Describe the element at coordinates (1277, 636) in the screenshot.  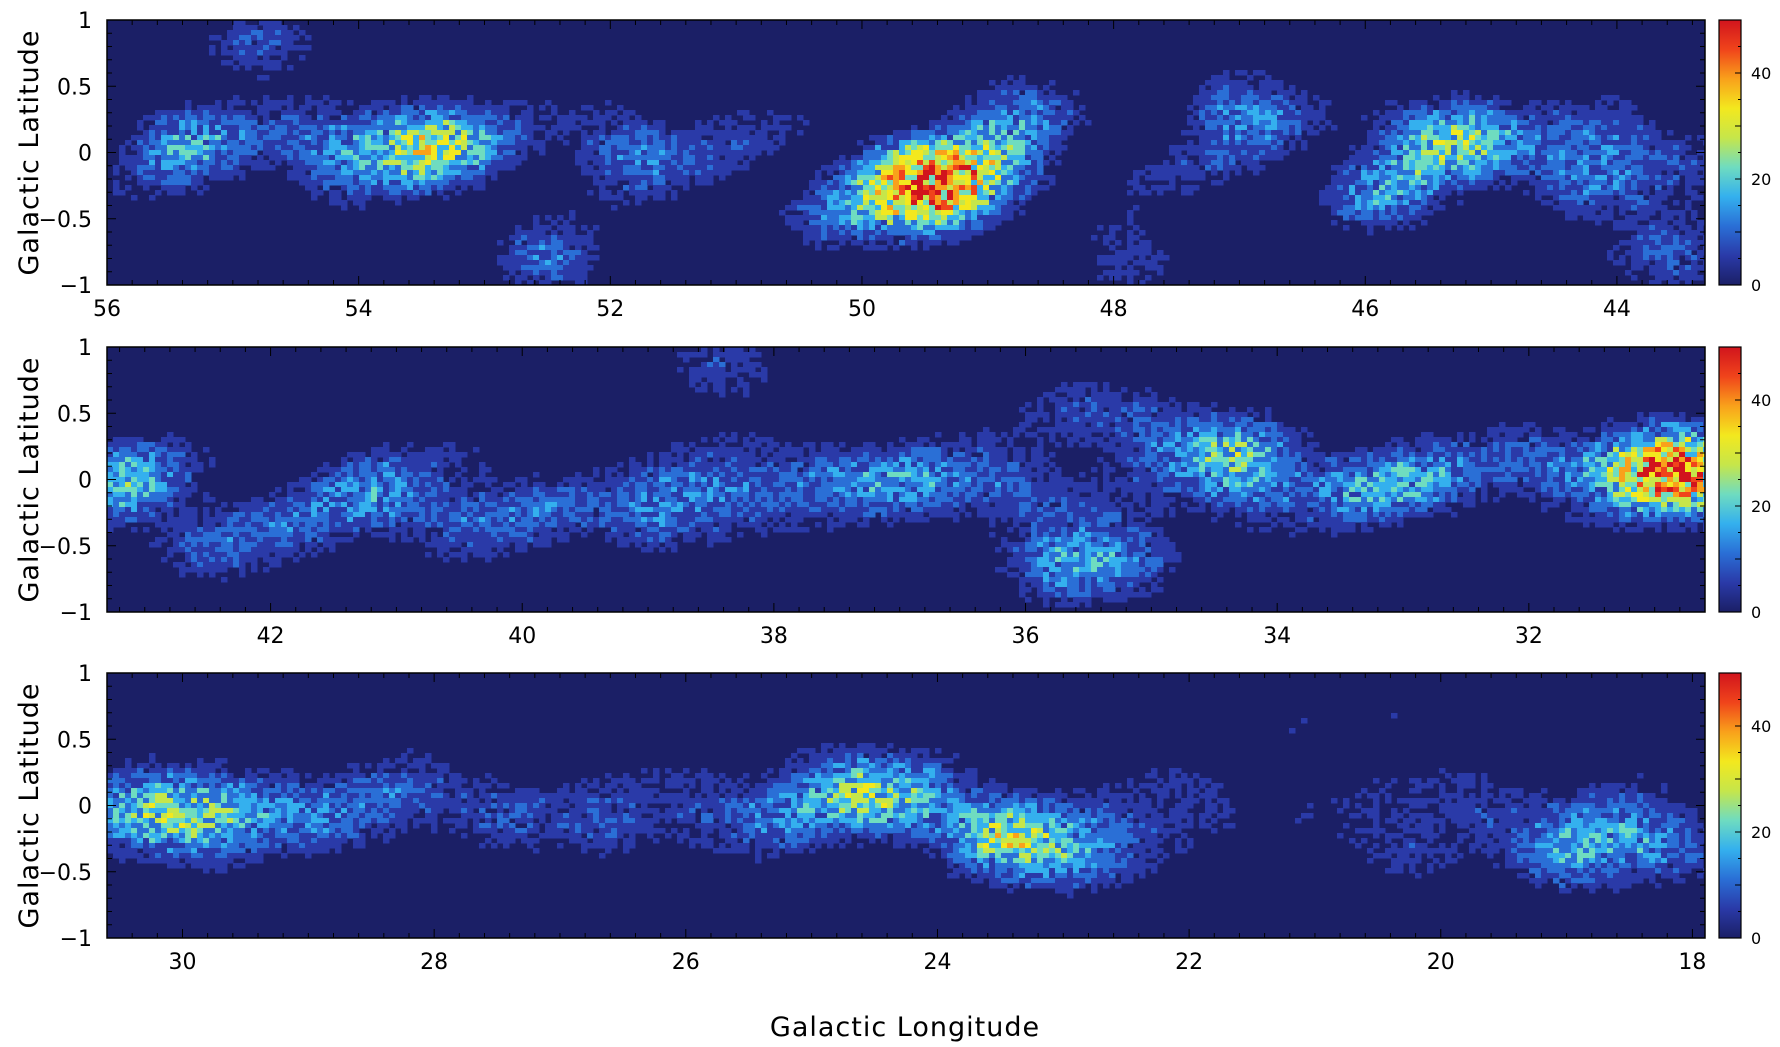
I see `x-tick-label: 34` at that location.